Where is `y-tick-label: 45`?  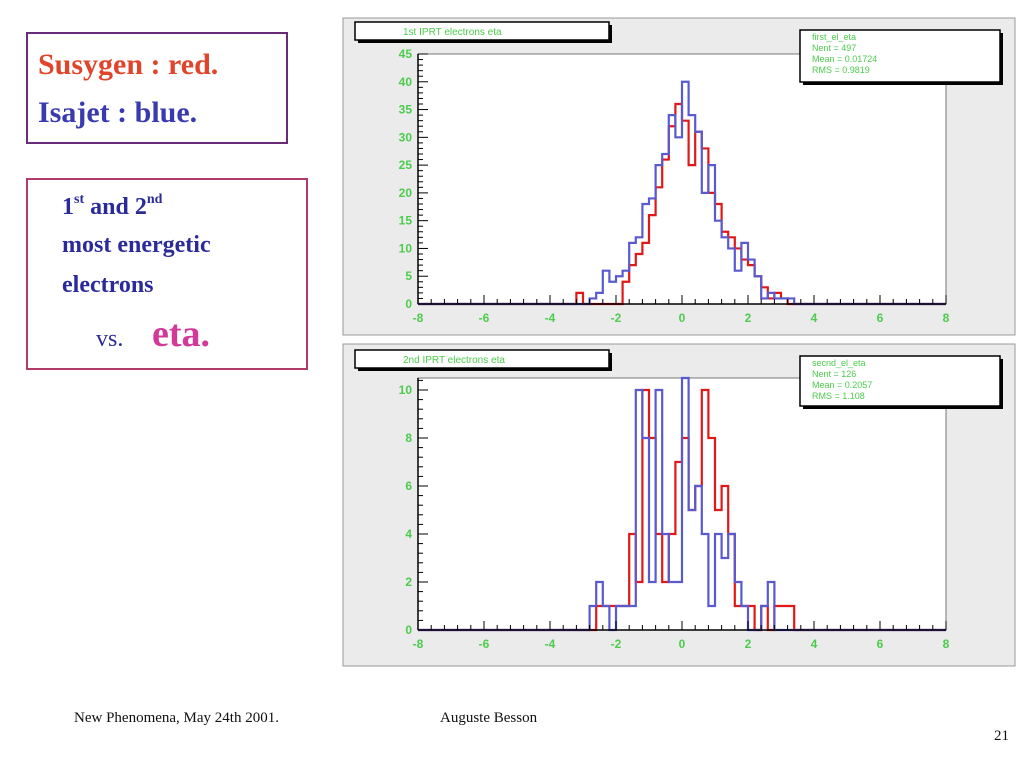
y-tick-label: 45 is located at coordinates (406, 54).